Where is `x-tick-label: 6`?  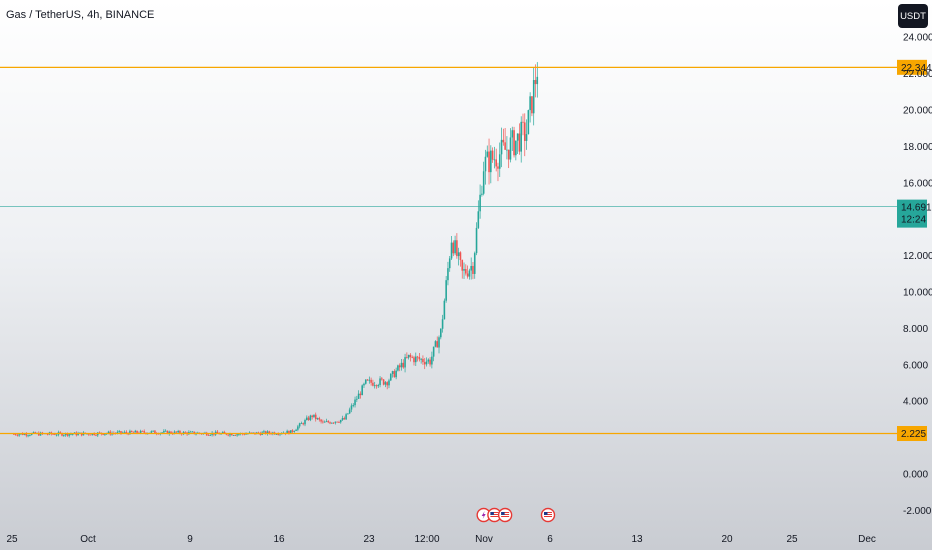
x-tick-label: 6 is located at coordinates (550, 539).